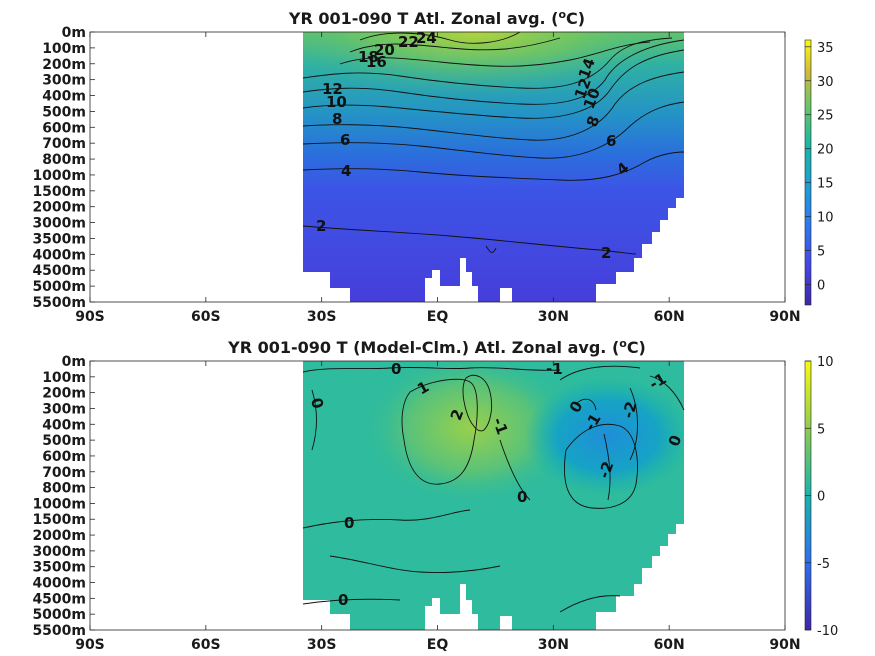 Image resolution: width=875 pixels, height=656 pixels. I want to click on bottom-seafloor-mask-trench, so click(506, 623).